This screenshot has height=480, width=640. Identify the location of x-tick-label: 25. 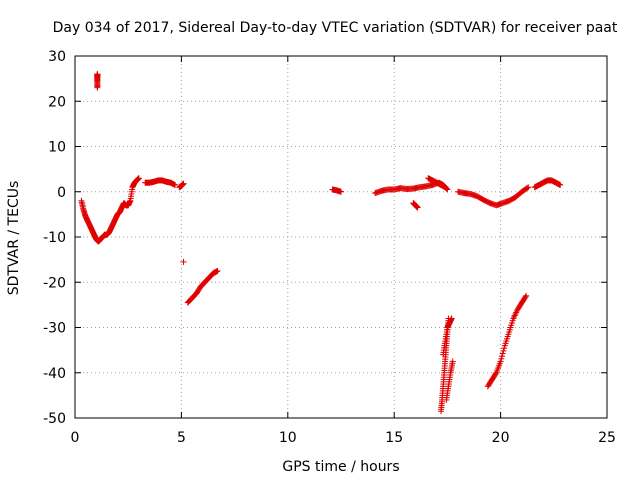
(607, 438).